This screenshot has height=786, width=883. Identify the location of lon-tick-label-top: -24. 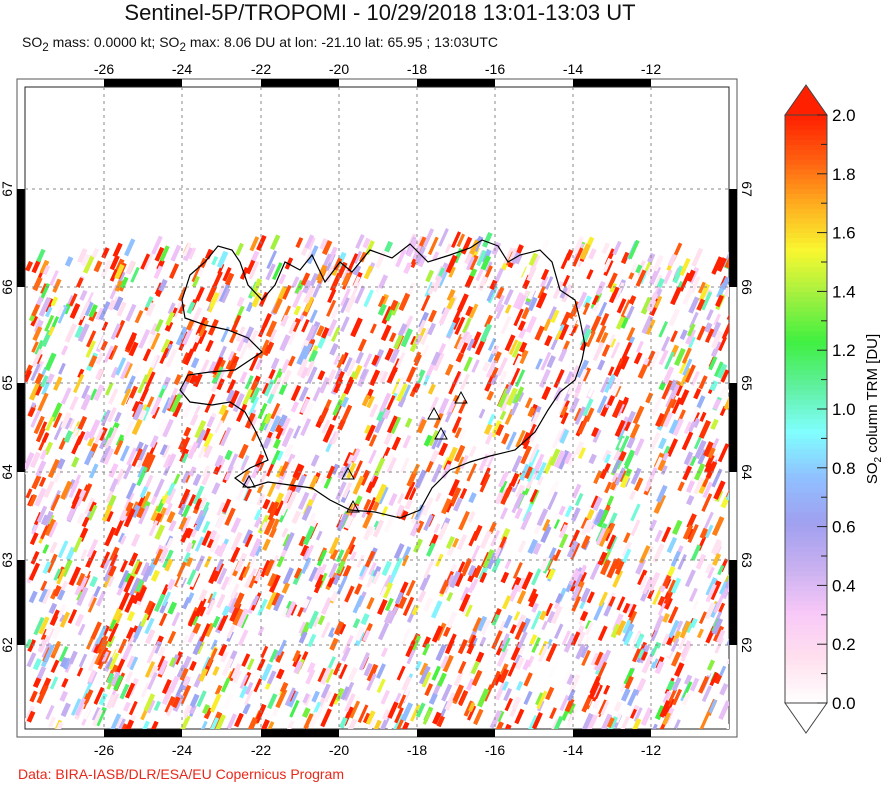
(182, 69).